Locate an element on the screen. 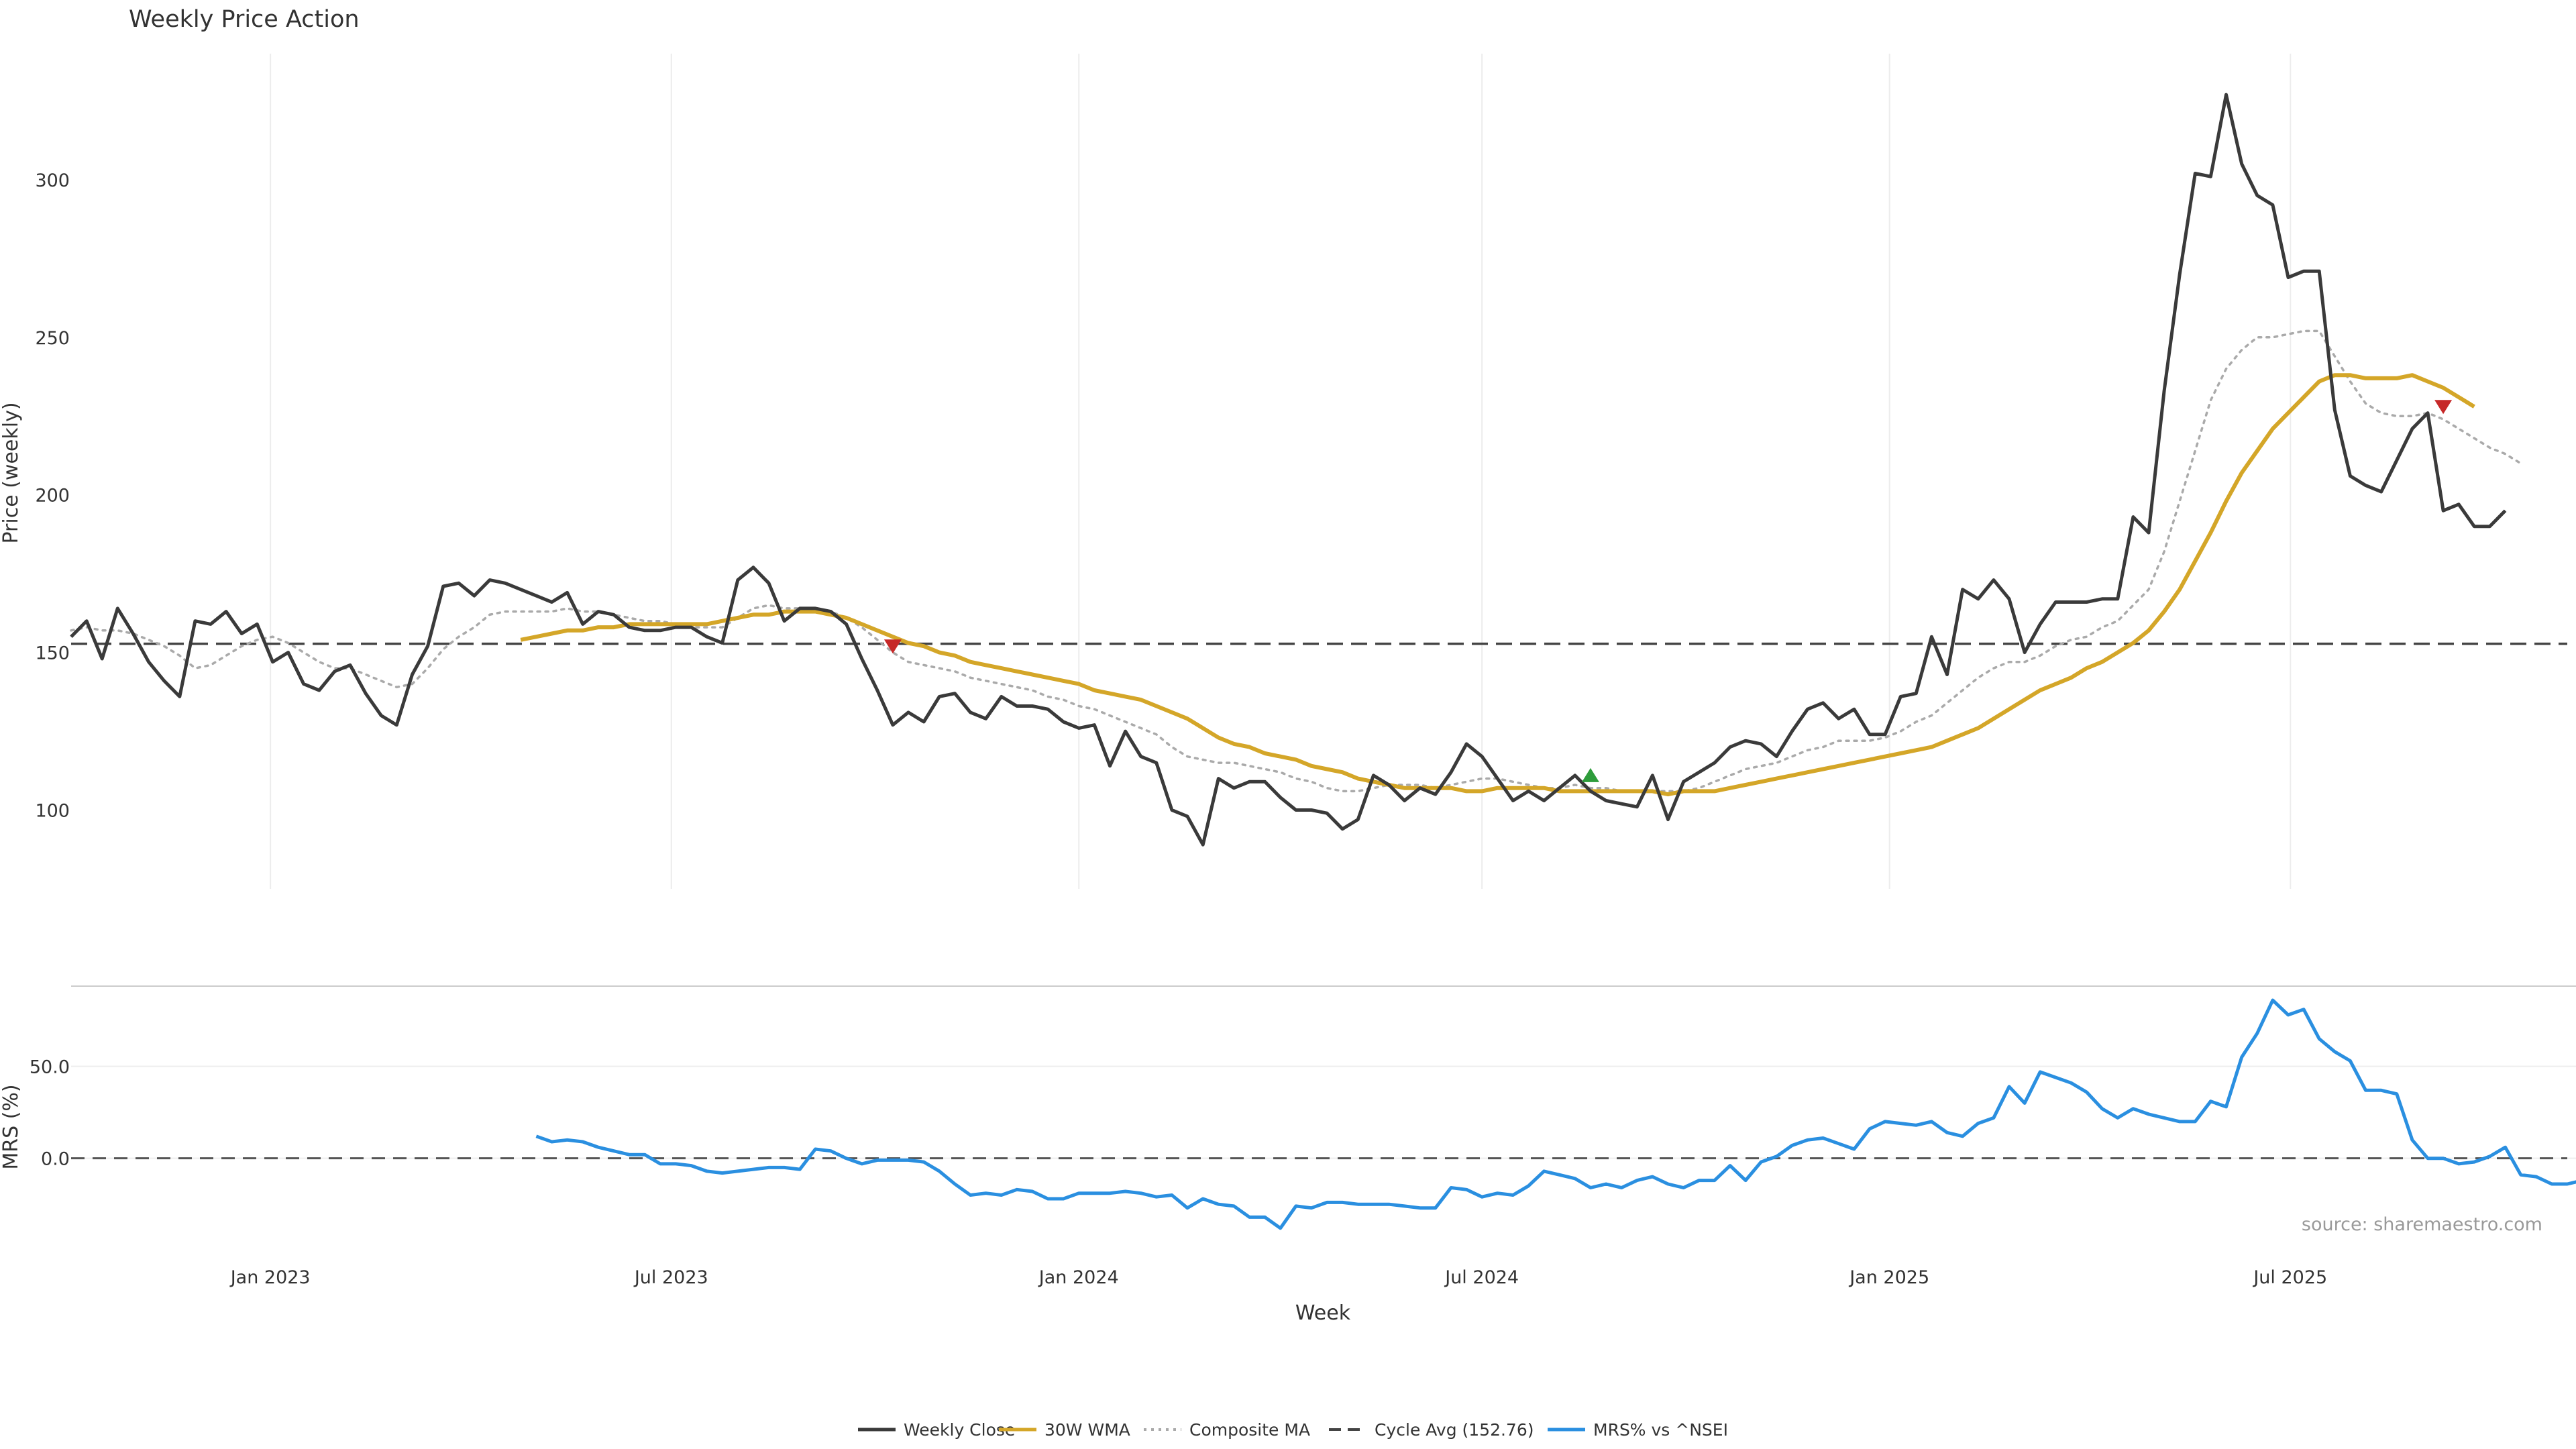 This screenshot has width=2576, height=1449. x-tick-label: Jul 2023 is located at coordinates (670, 1277).